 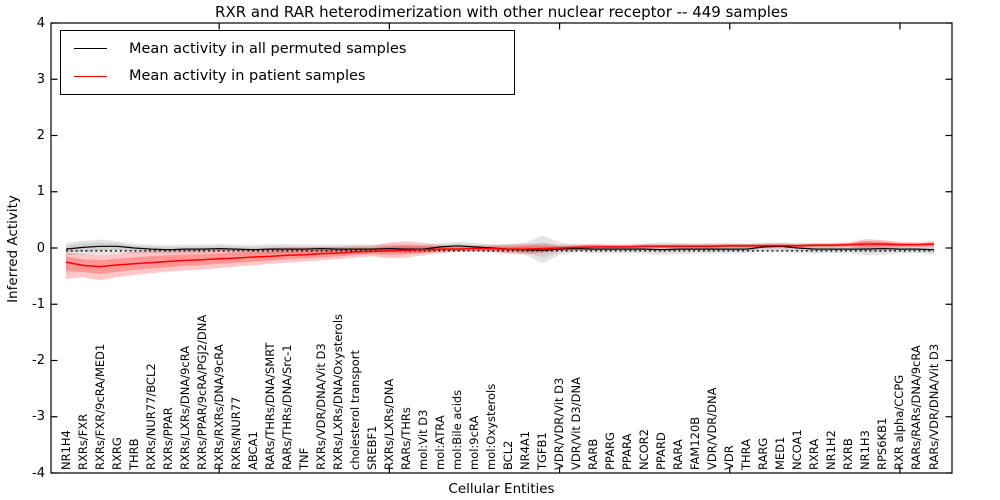 I want to click on x-tick-label: VDR/Vit D3/DNA, so click(x=576, y=423).